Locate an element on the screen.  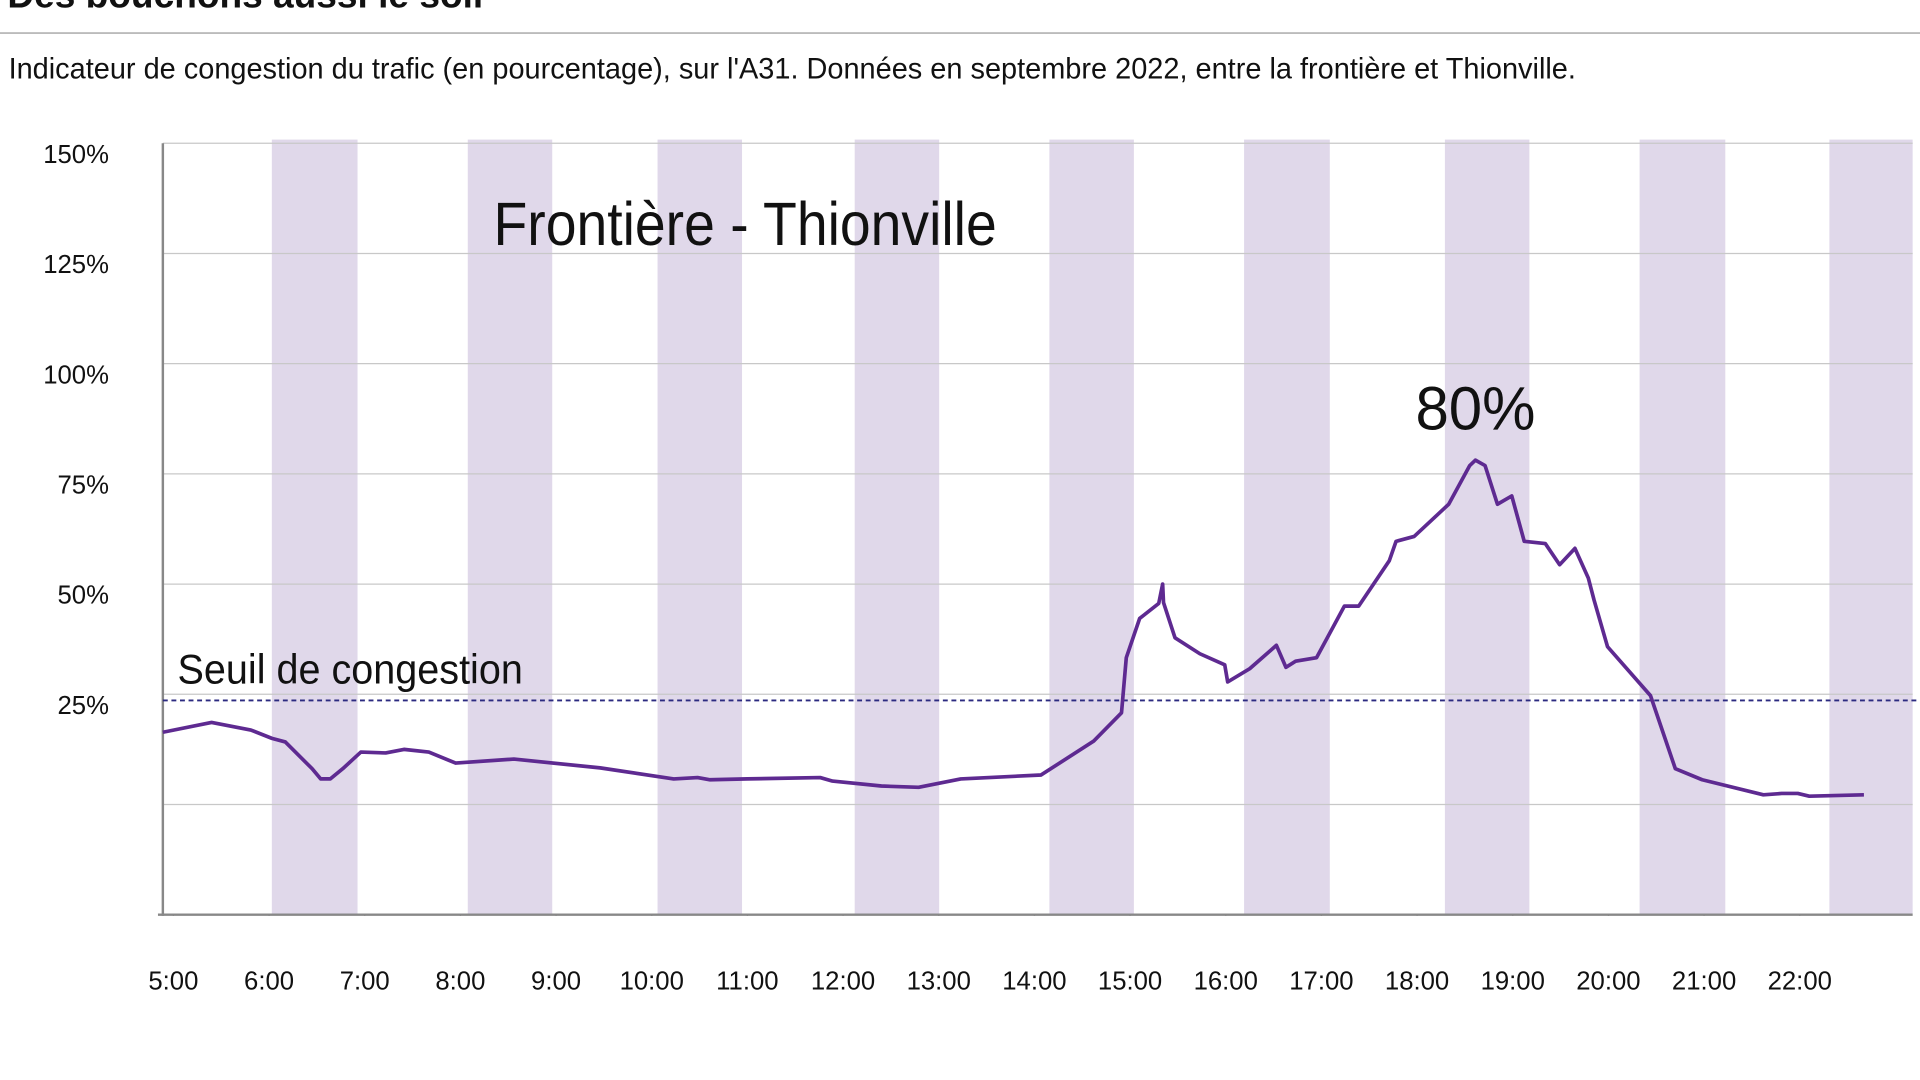
x-tick-label: 9:00 is located at coordinates (556, 981).